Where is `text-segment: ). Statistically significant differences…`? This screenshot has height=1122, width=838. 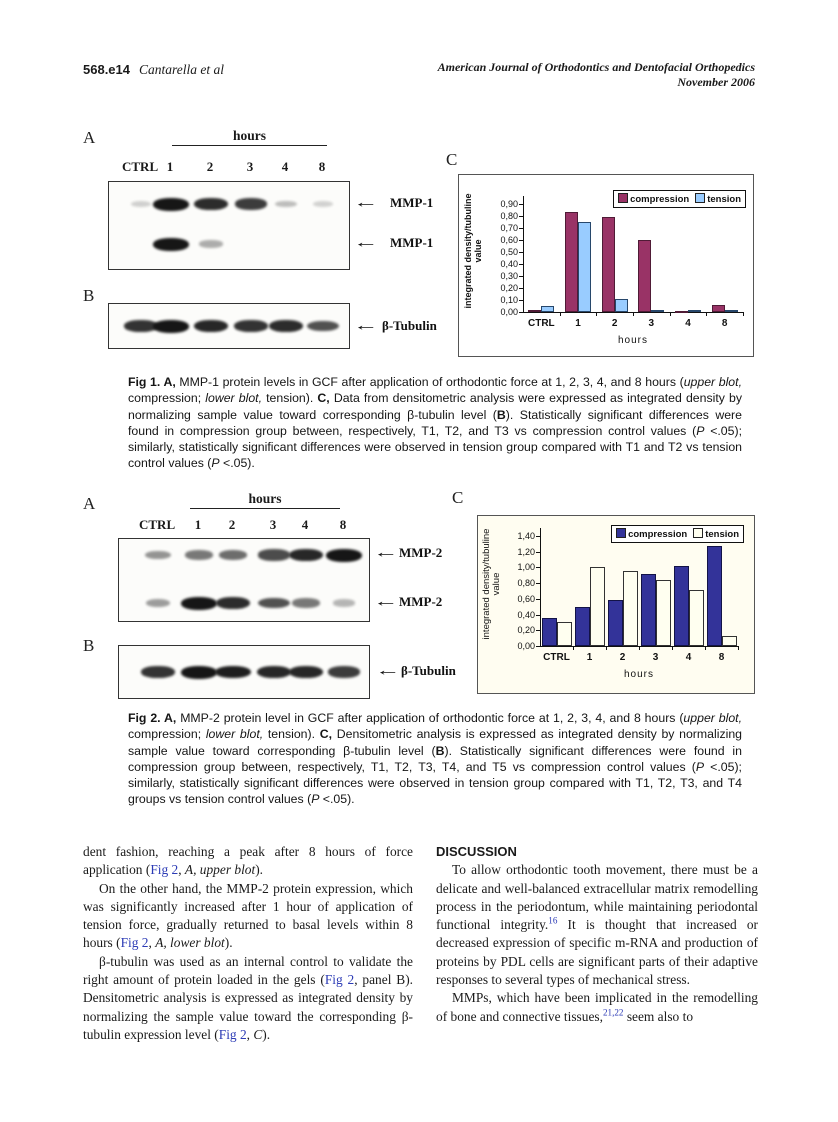
text-segment: ). Statistically significant differences… is located at coordinates (435, 422).